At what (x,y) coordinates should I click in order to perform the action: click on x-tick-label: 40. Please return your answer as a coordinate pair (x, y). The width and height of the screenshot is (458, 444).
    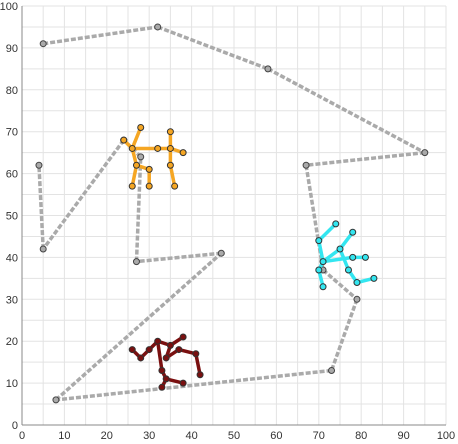
    Looking at the image, I should click on (191, 436).